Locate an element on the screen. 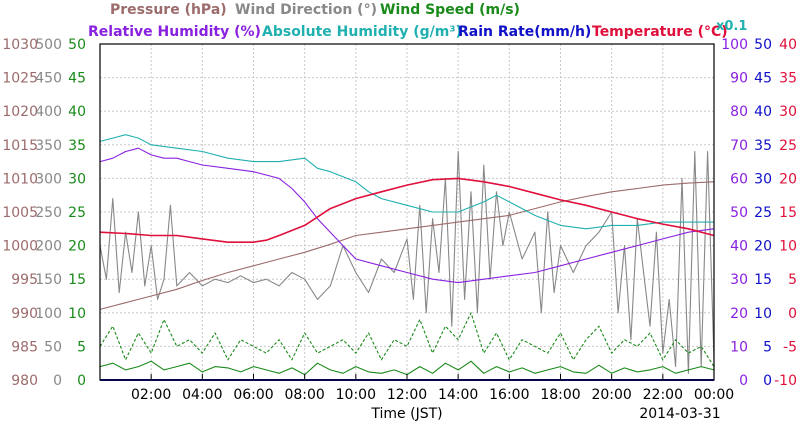 This screenshot has width=800, height=438. tick-temperature-30: 30 is located at coordinates (788, 112).